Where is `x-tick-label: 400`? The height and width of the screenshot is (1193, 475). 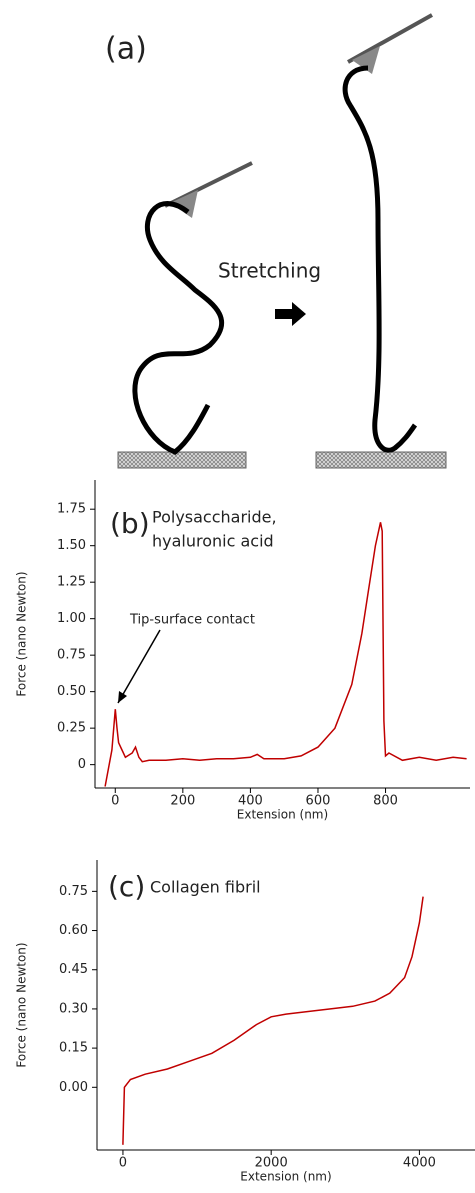 x-tick-label: 400 is located at coordinates (250, 801).